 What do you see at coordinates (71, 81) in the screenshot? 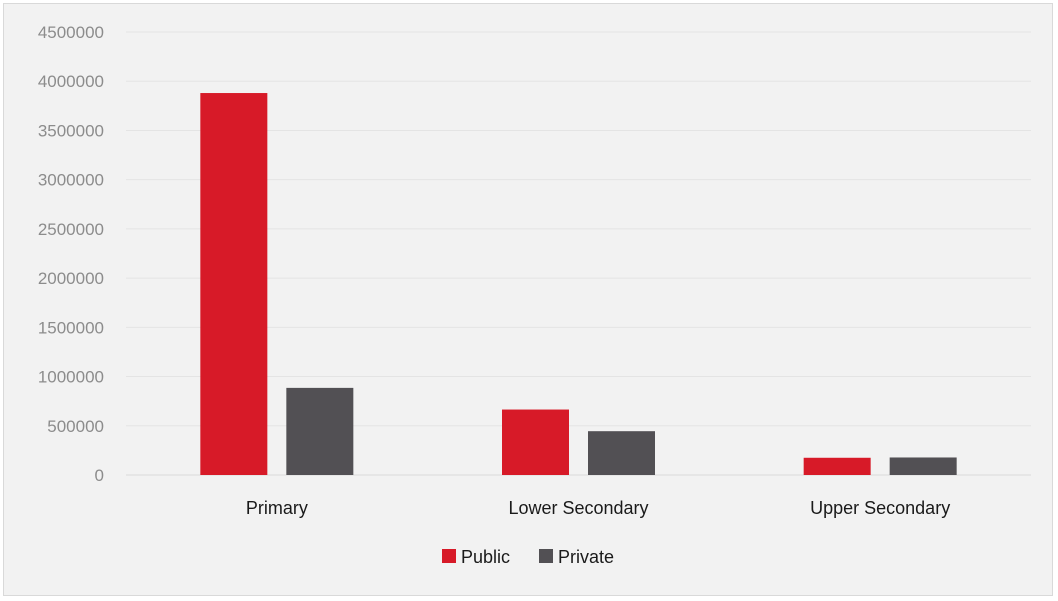
I see `y-tick-label: 4000000` at bounding box center [71, 81].